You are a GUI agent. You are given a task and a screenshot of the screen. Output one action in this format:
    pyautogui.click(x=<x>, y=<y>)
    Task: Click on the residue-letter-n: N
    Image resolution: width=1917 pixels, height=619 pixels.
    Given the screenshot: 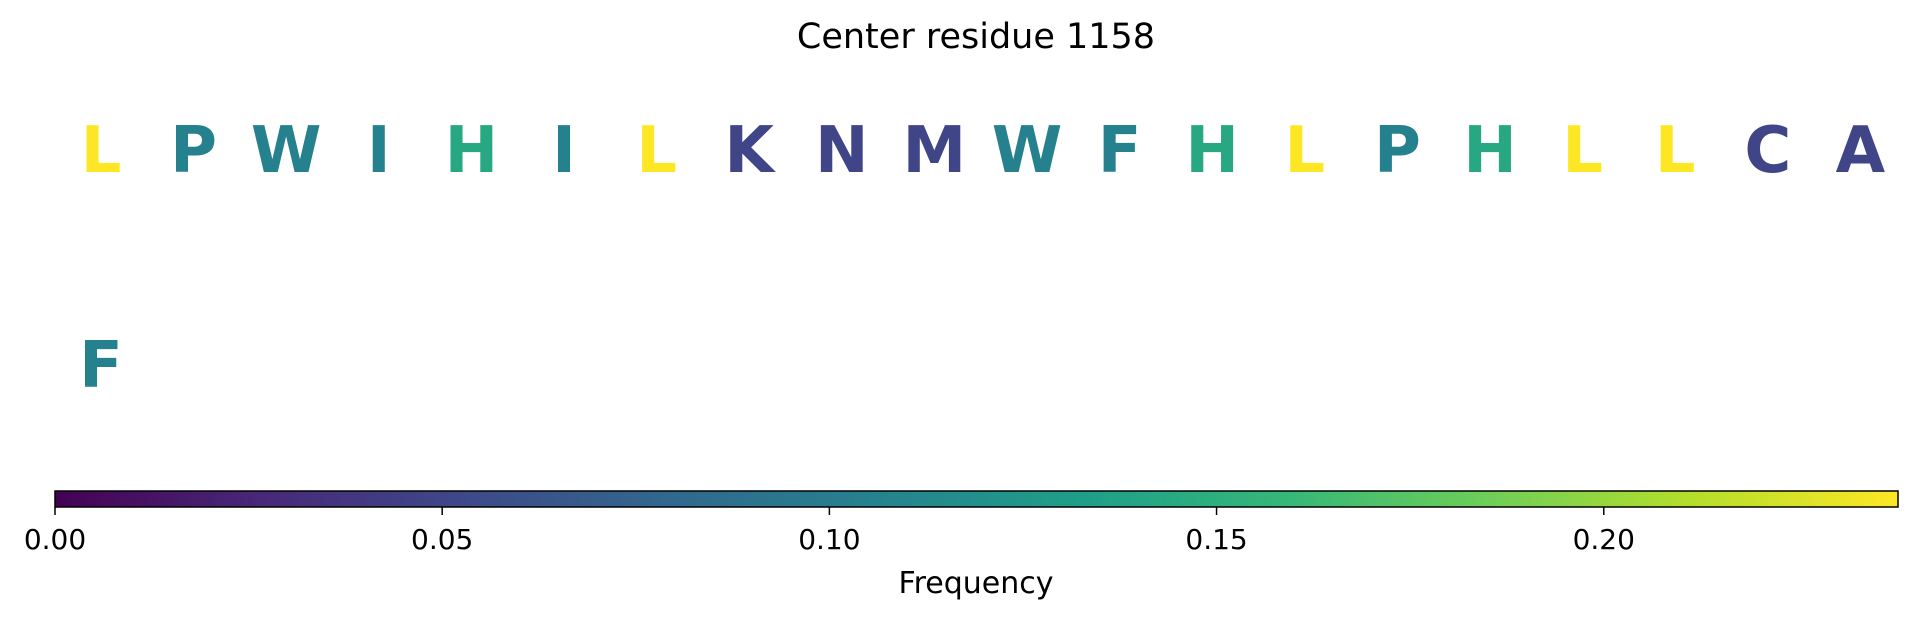 What is the action you would take?
    pyautogui.click(x=842, y=151)
    